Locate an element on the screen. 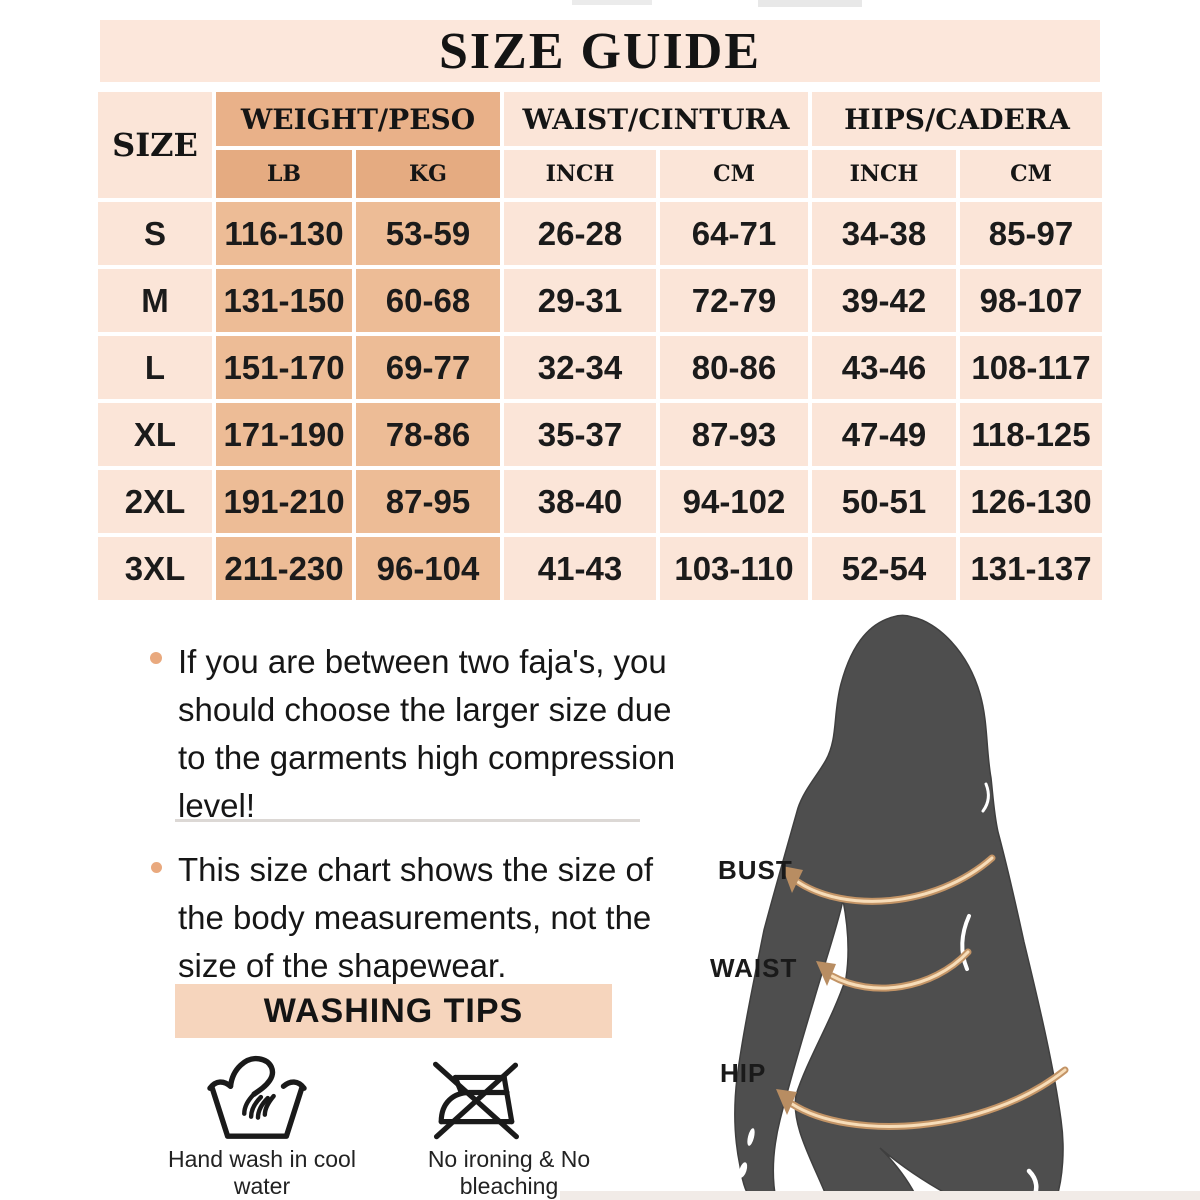 This screenshot has height=1200, width=1200. table-cell: 171-190 is located at coordinates (284, 434).